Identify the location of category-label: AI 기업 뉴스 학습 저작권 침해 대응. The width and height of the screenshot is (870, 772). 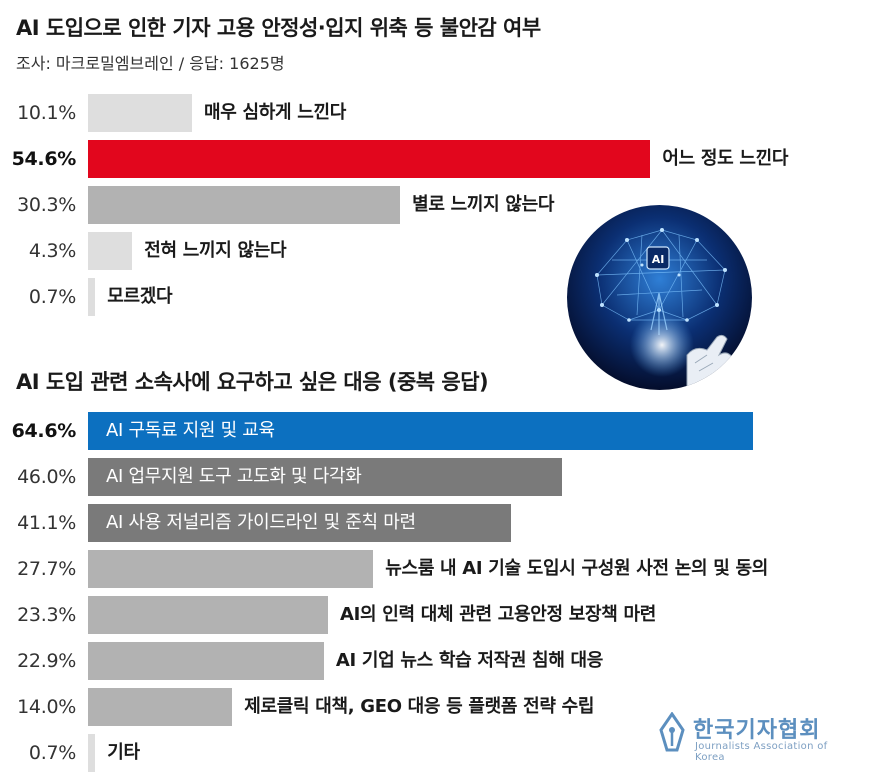
(469, 660).